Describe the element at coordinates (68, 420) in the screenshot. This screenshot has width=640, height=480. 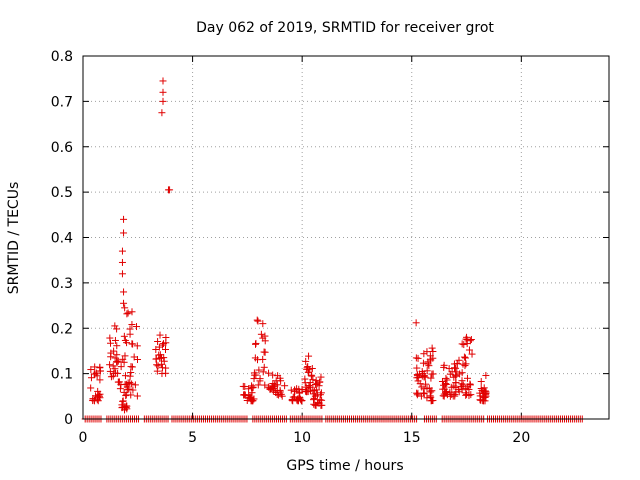
I see `y-tick-label: 0` at that location.